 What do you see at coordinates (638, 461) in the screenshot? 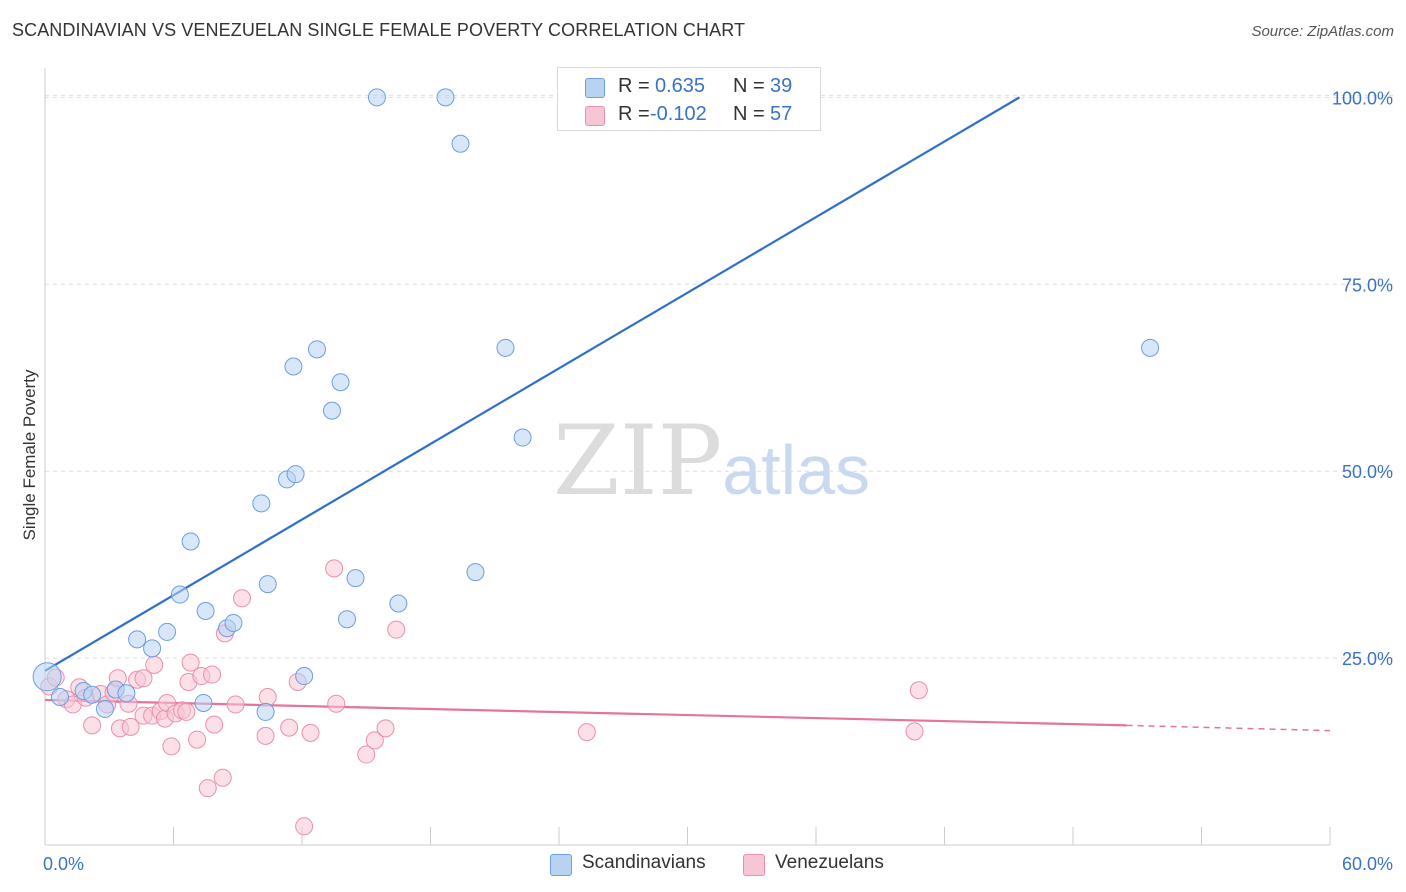
I see `watermark-zip: ZIP` at bounding box center [638, 461].